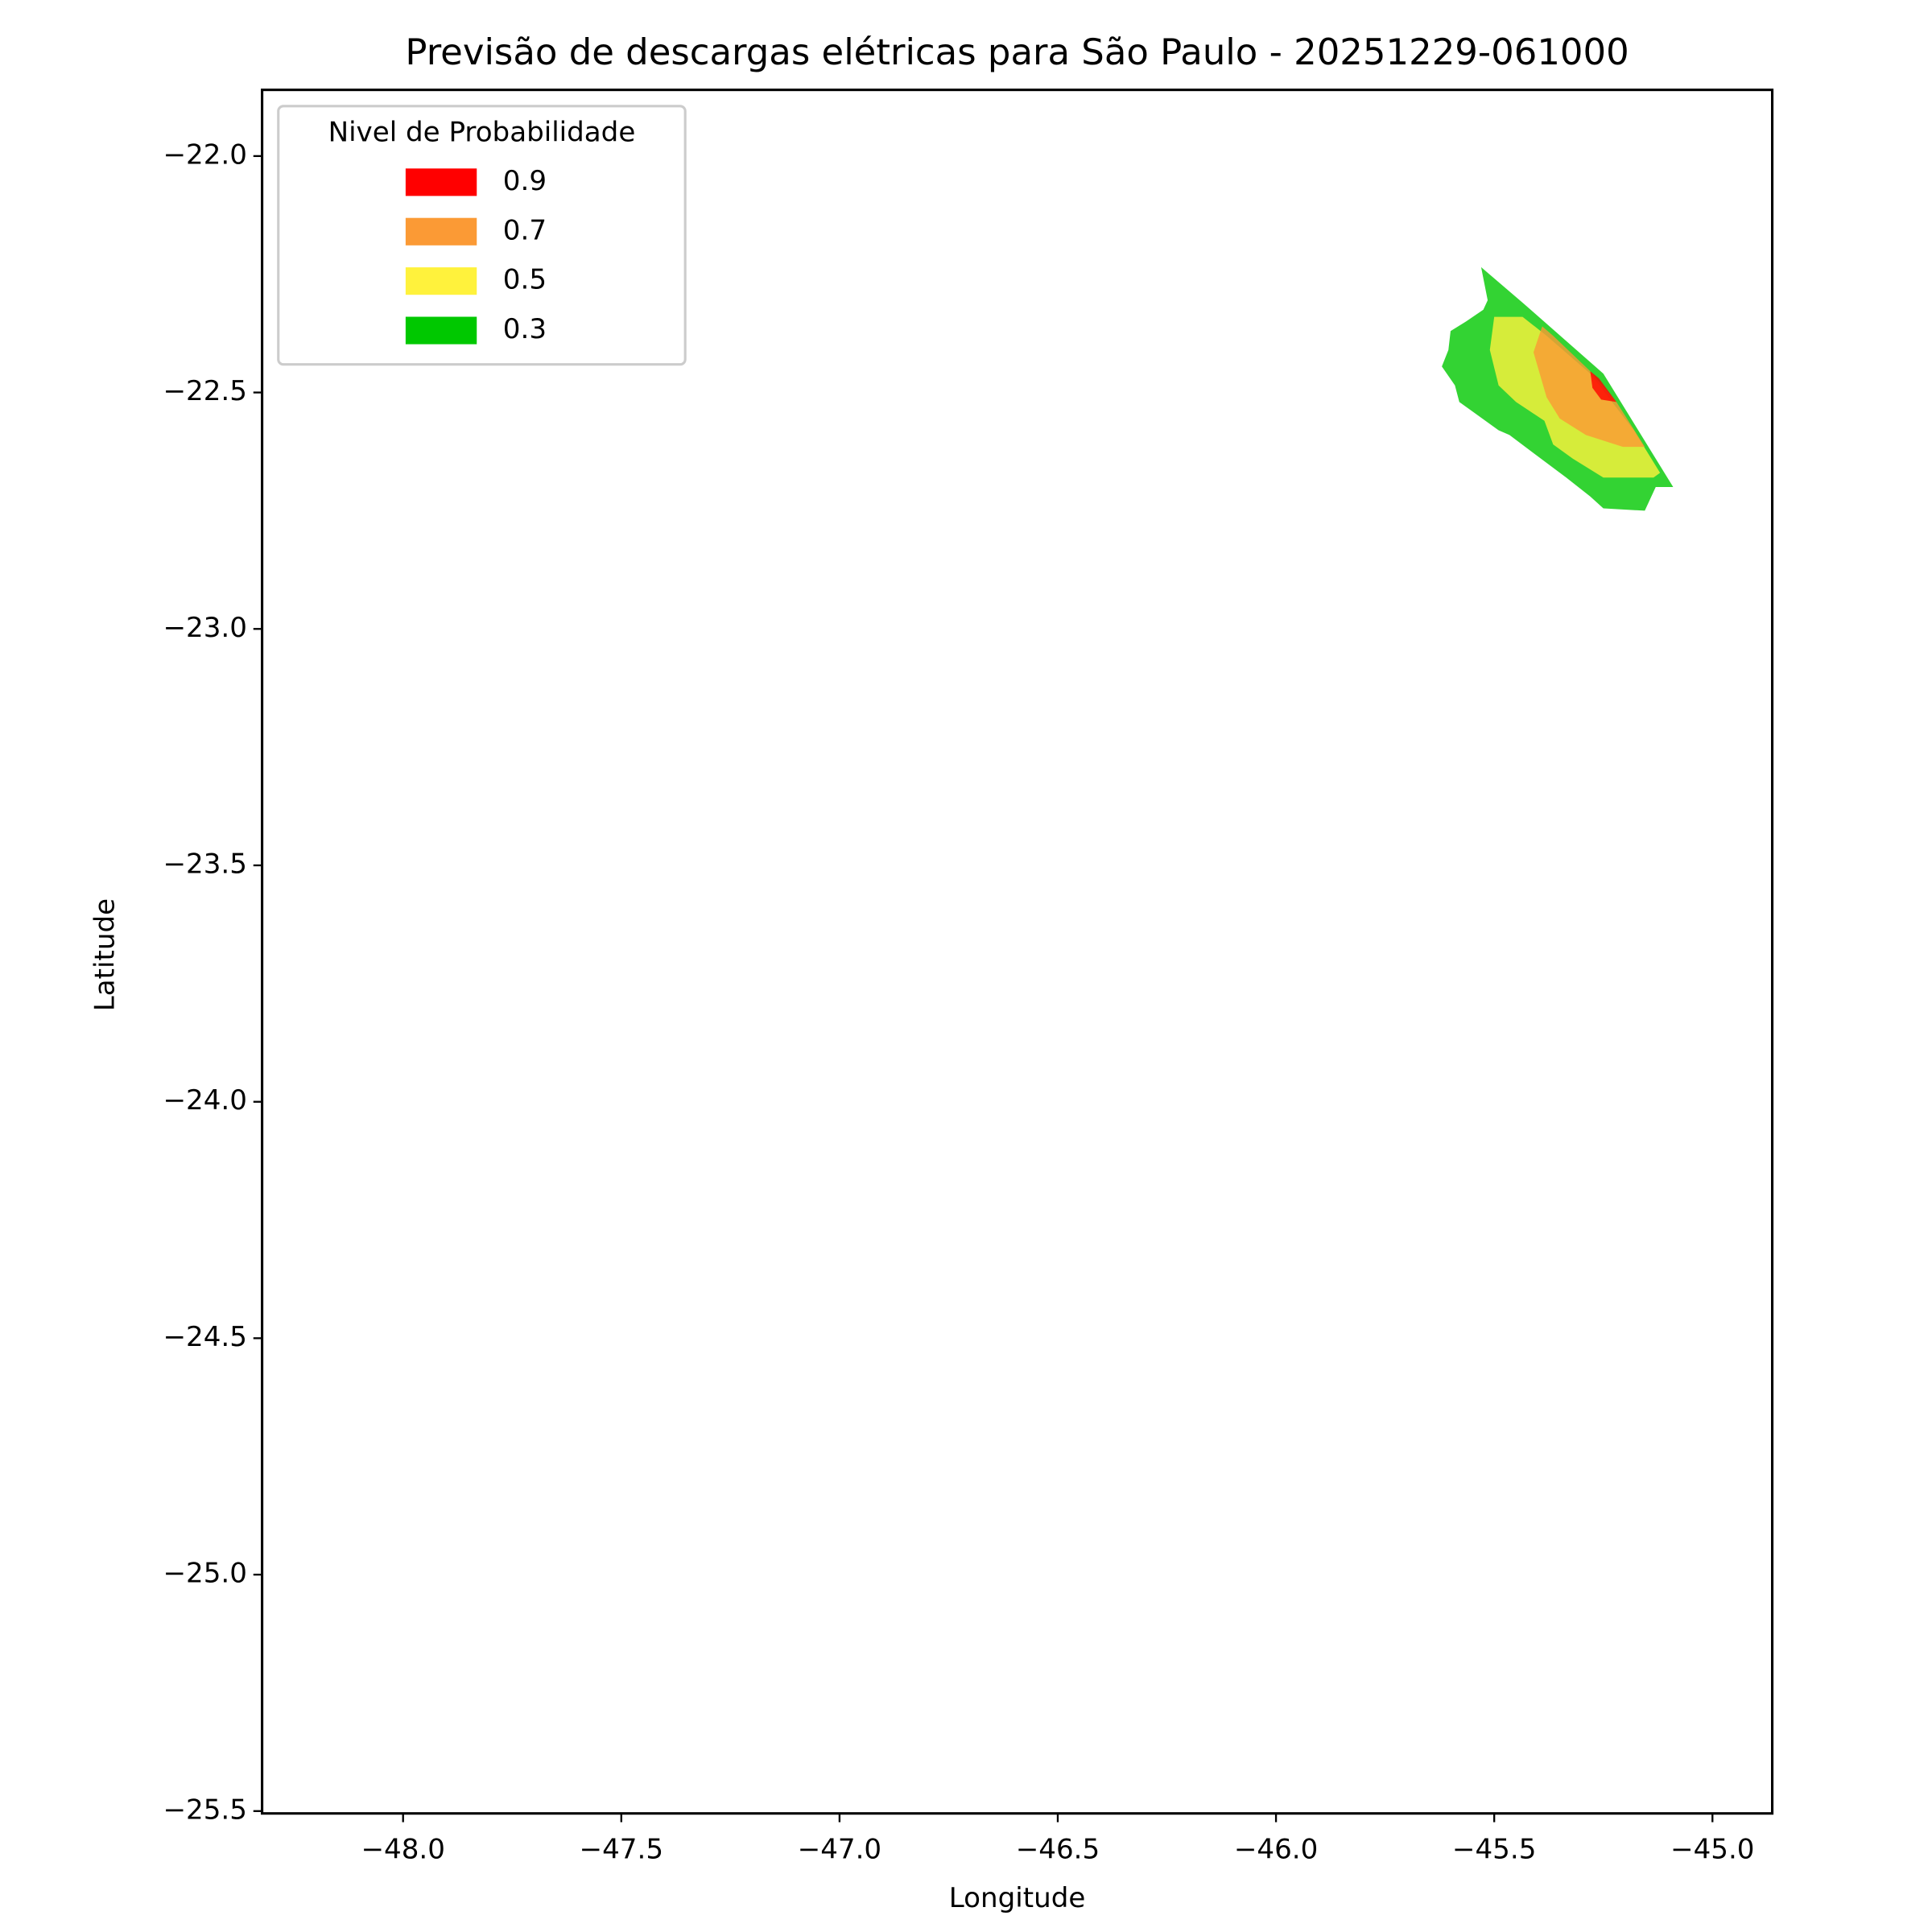  I want to click on plot-area, so click(1558, 388).